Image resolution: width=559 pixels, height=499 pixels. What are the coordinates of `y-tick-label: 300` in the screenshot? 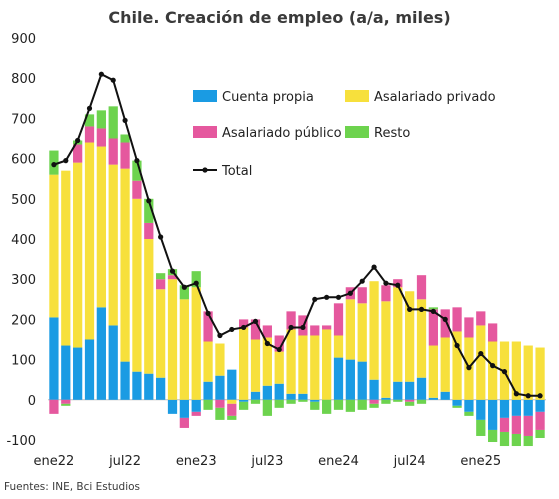 It's located at (23, 280).